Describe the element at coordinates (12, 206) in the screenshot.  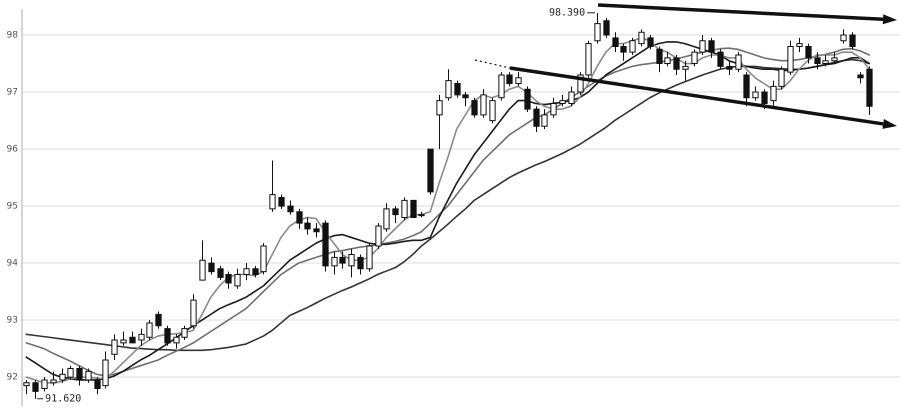
I see `y-tick-label: 95` at that location.